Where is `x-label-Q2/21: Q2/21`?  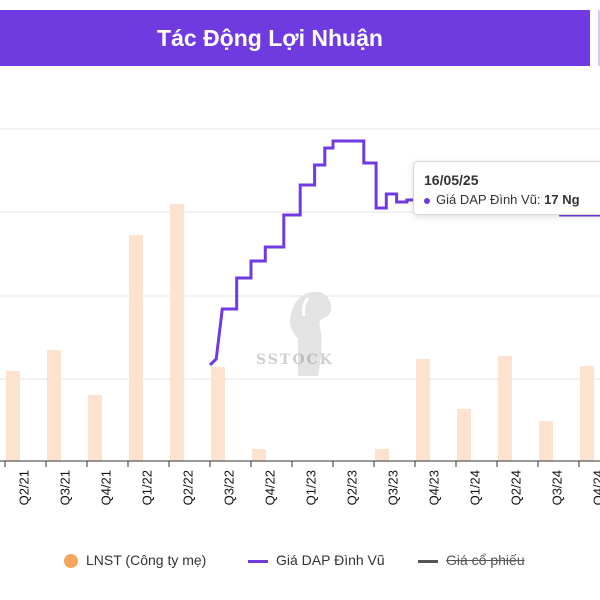 x-label-Q2/21: Q2/21 is located at coordinates (23, 487).